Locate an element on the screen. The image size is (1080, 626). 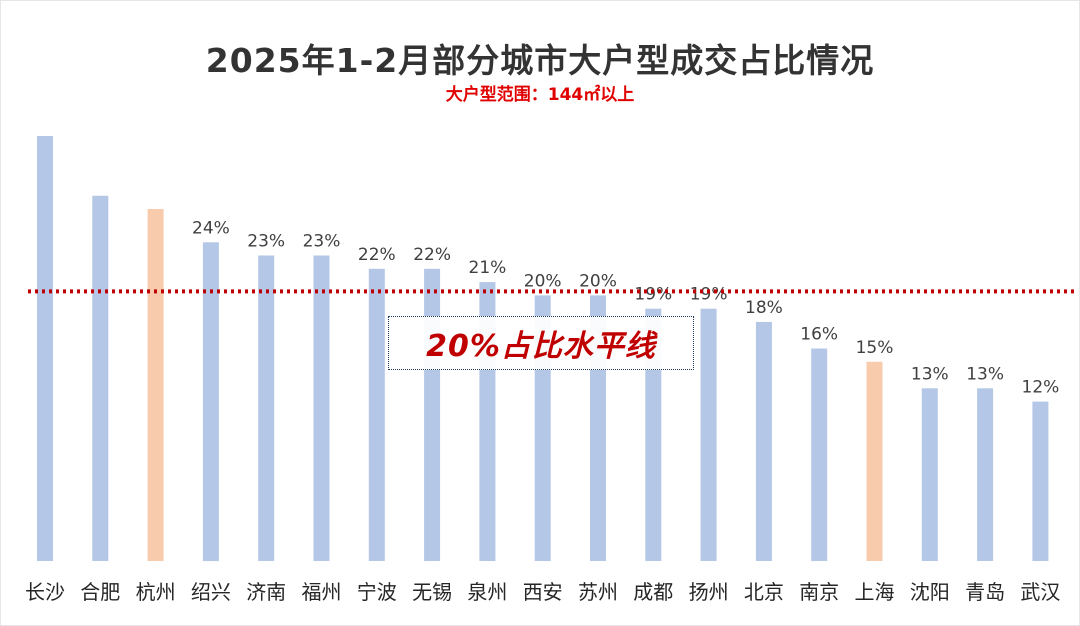
bar-沈阳 is located at coordinates (929, 474).